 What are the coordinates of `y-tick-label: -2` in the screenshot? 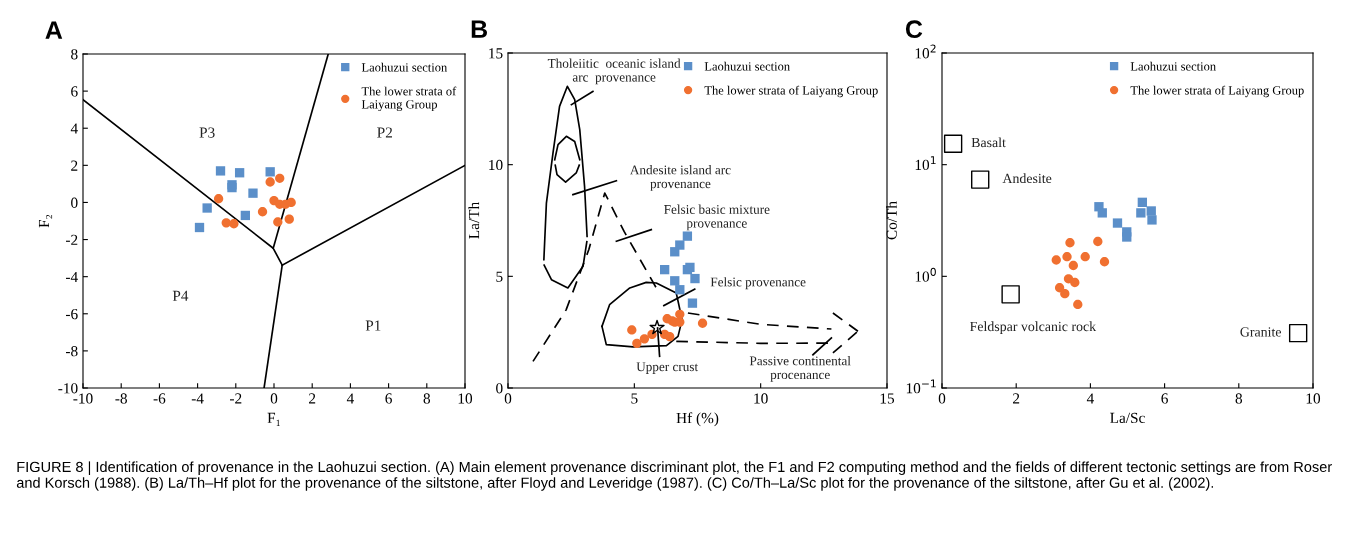 It's located at (71, 239).